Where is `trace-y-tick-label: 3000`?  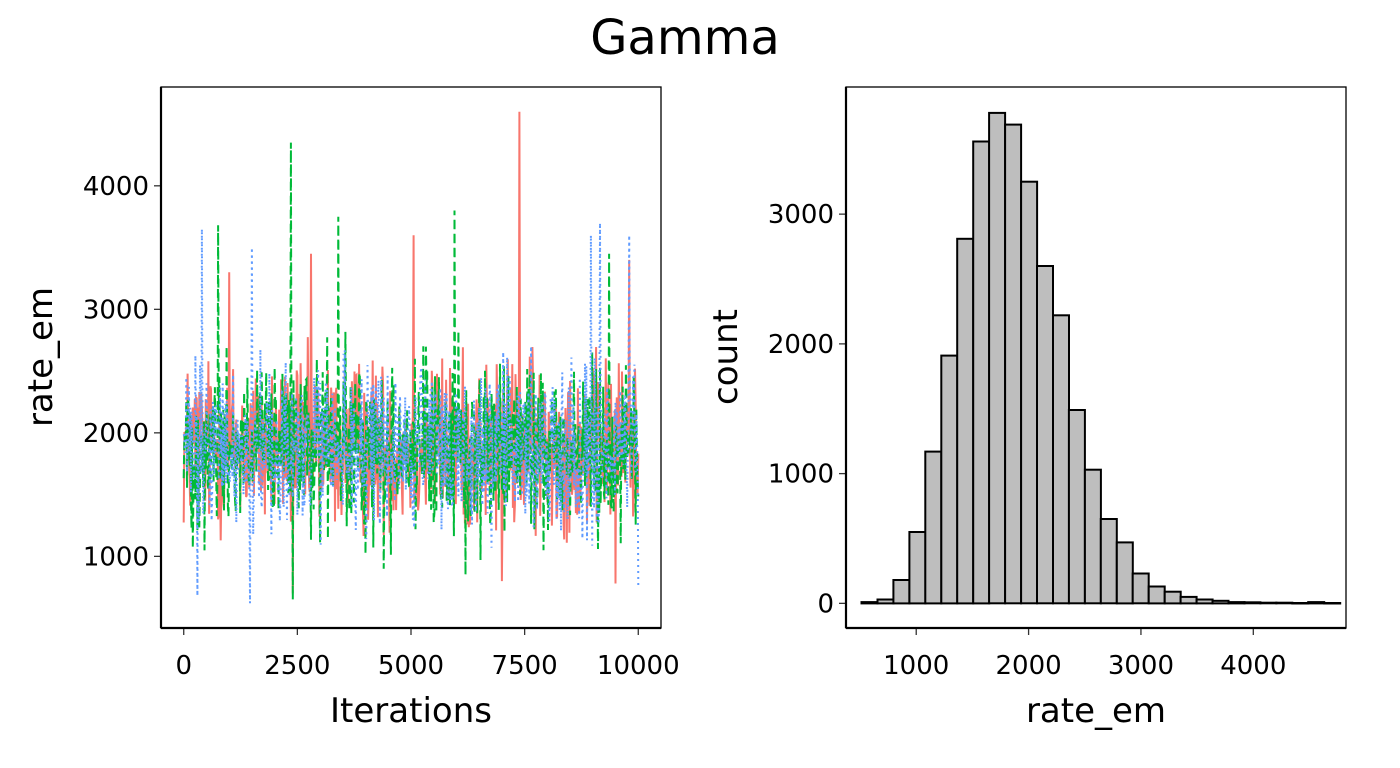 trace-y-tick-label: 3000 is located at coordinates (116, 310).